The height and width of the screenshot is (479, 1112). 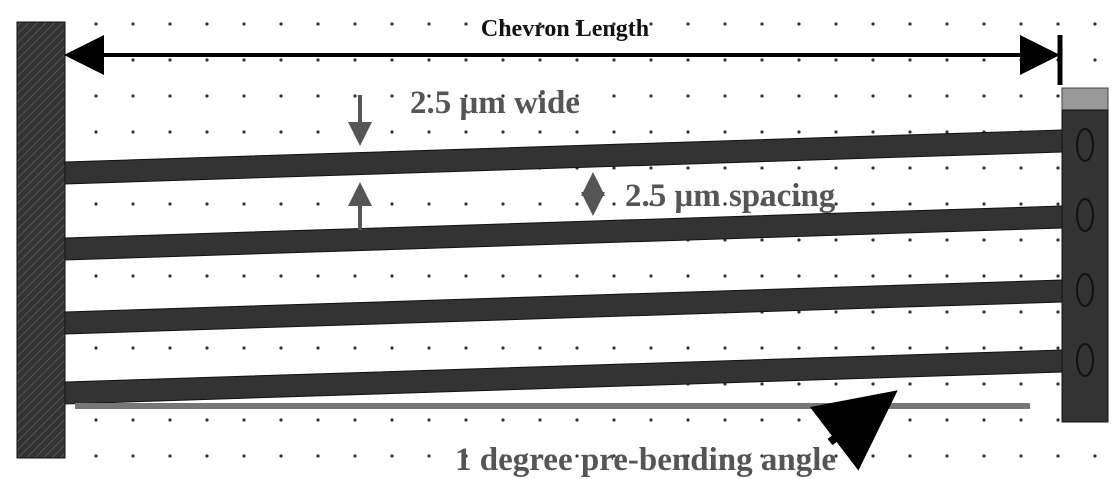 I want to click on anchor-holes, so click(x=1085, y=252).